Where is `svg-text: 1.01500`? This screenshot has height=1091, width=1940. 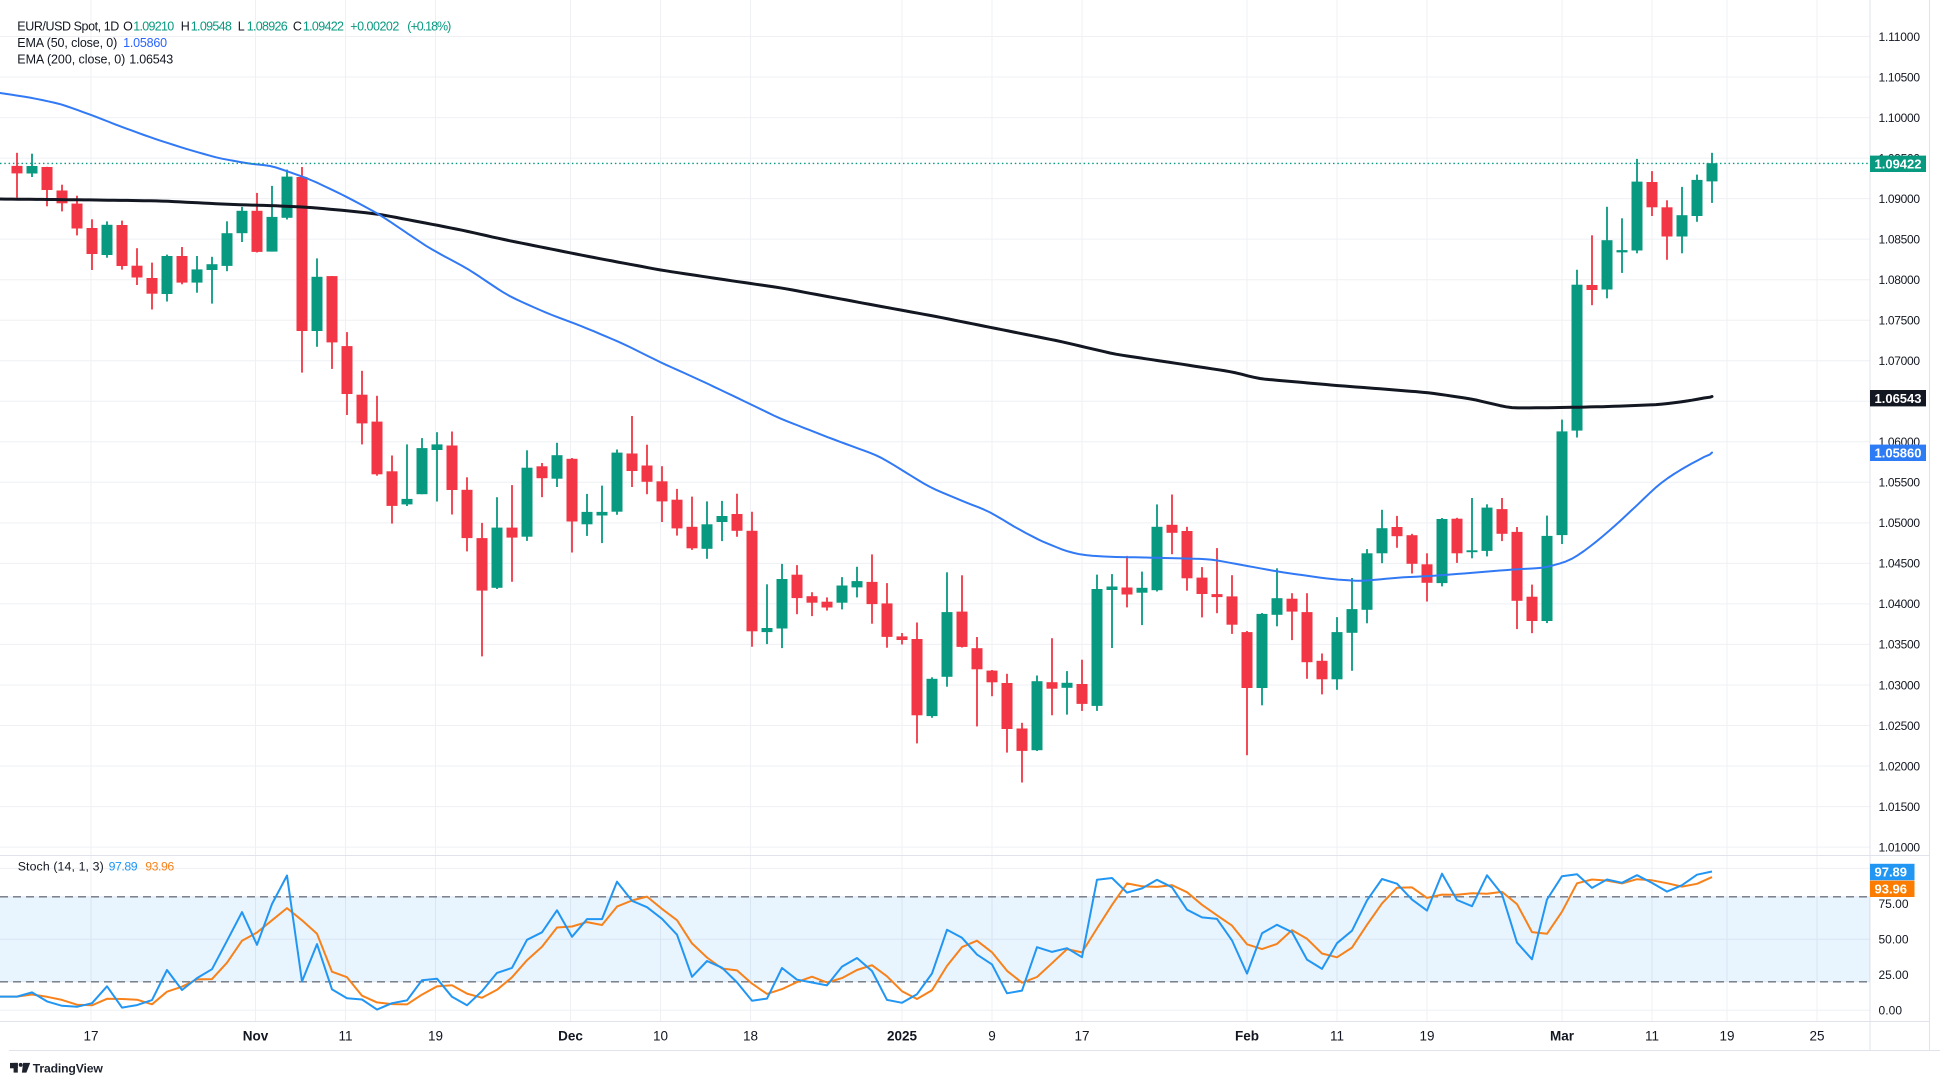 svg-text: 1.01500 is located at coordinates (1900, 807).